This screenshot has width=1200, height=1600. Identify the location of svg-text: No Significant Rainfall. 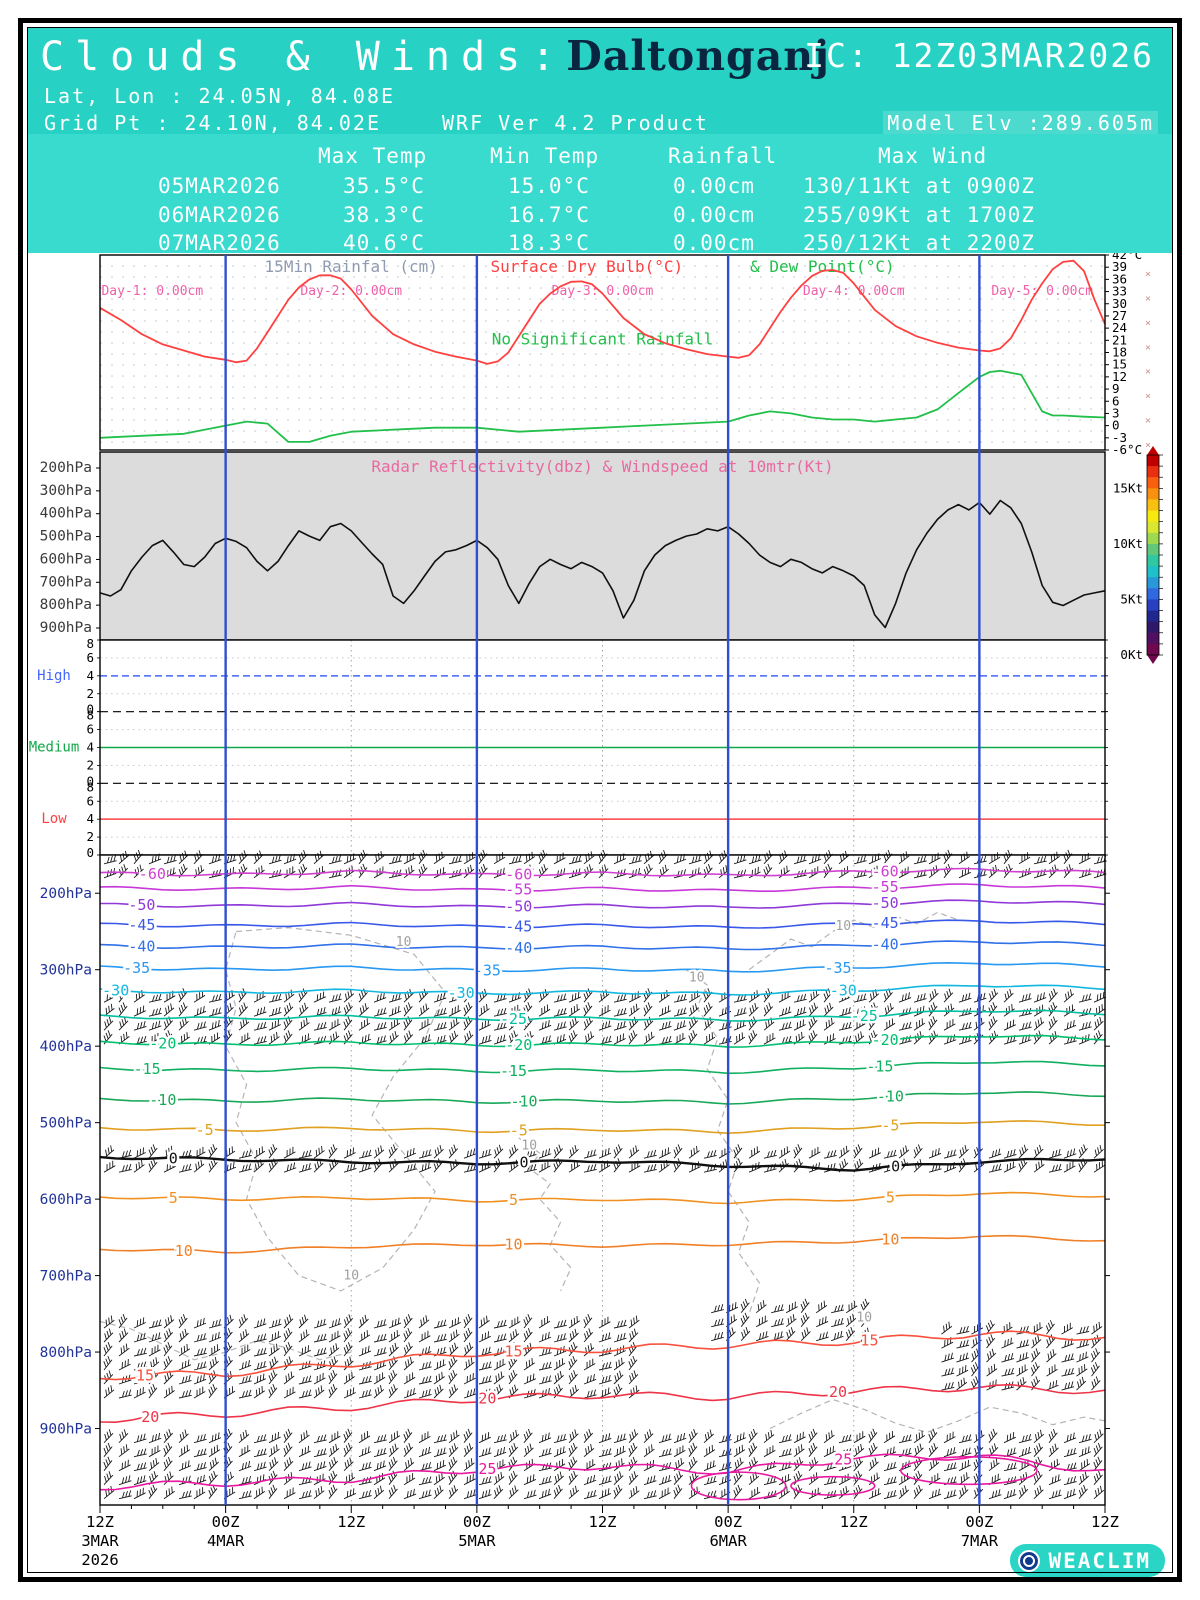
(603, 338).